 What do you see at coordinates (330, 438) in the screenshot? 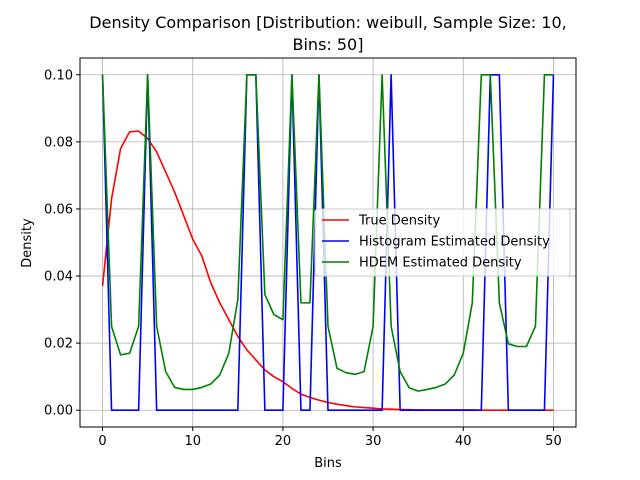
I see `x-axis-ticks: 0 10 20 30 40 50` at bounding box center [330, 438].